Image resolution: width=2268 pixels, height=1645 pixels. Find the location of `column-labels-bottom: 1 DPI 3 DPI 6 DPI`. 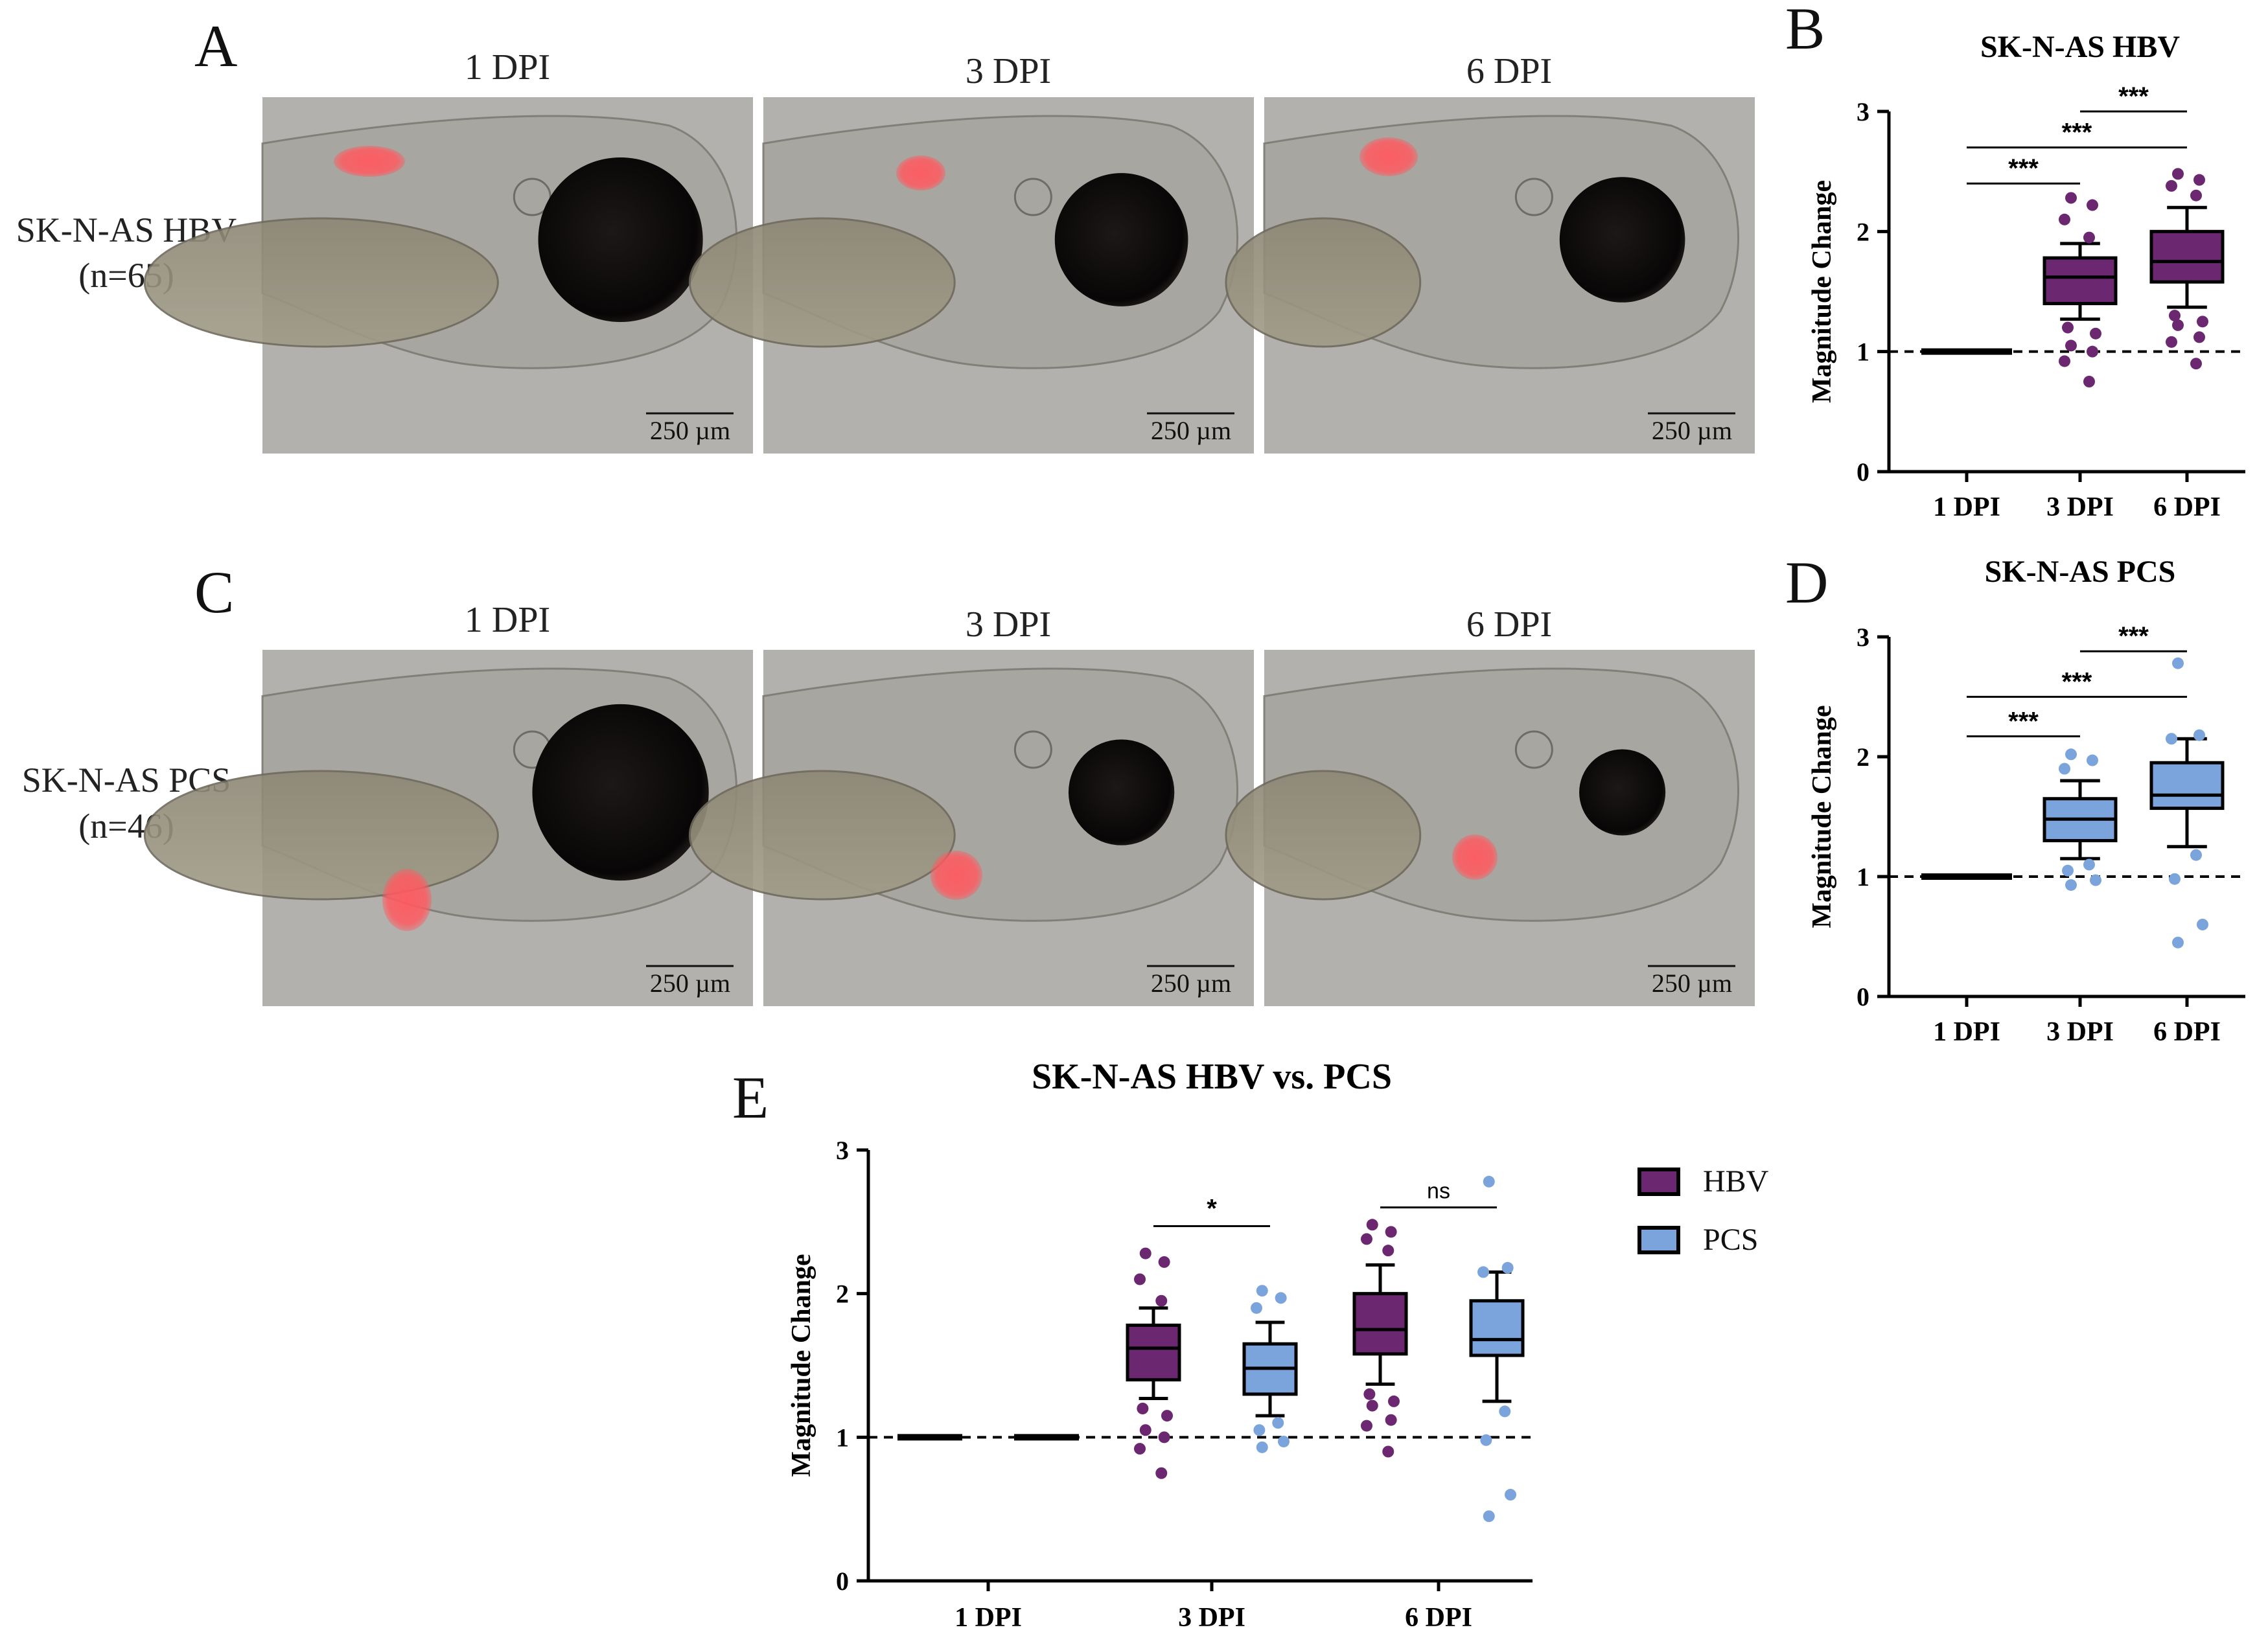

column-labels-bottom: 1 DPI 3 DPI 6 DPI is located at coordinates (1008, 622).